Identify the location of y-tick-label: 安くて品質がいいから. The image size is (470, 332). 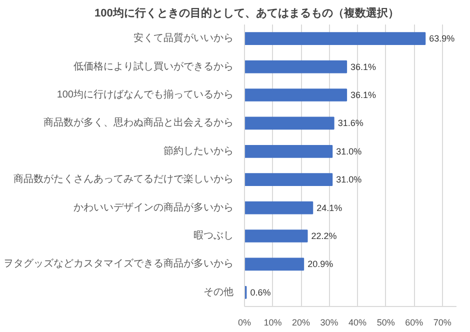
(184, 38).